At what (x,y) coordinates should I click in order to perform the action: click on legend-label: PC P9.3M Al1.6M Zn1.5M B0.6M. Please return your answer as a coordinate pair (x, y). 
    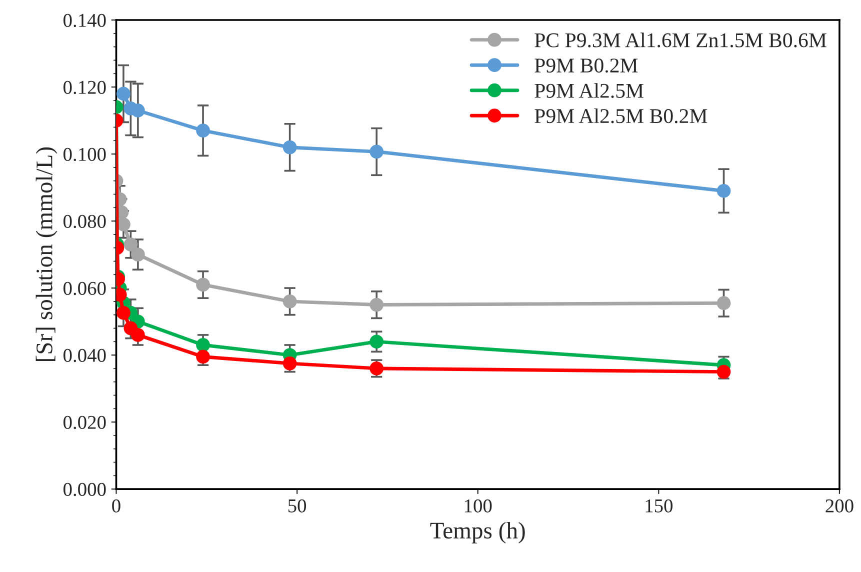
    Looking at the image, I should click on (680, 40).